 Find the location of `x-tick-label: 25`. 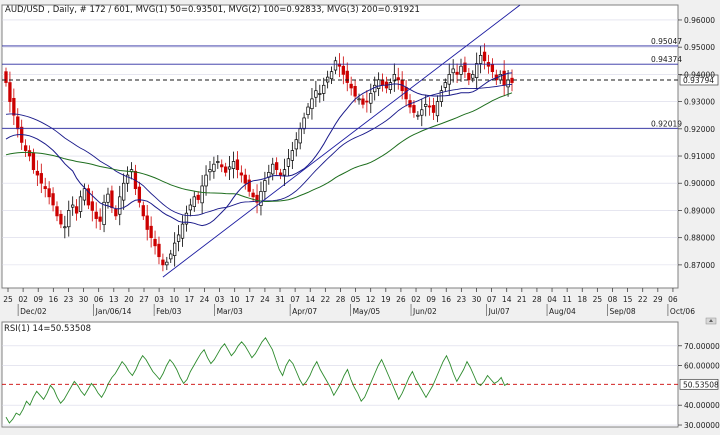

x-tick-label: 25 is located at coordinates (8, 299).